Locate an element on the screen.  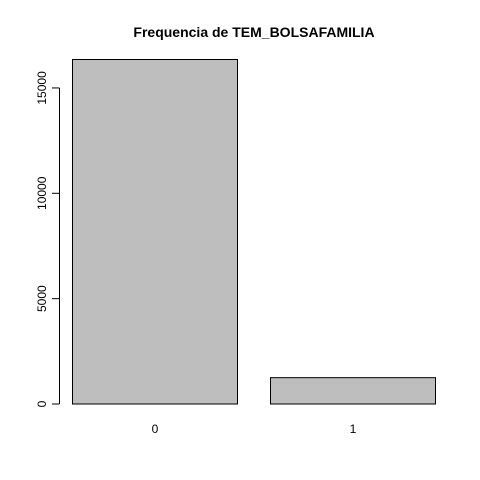
x-tick-label-0: 0 is located at coordinates (155, 429).